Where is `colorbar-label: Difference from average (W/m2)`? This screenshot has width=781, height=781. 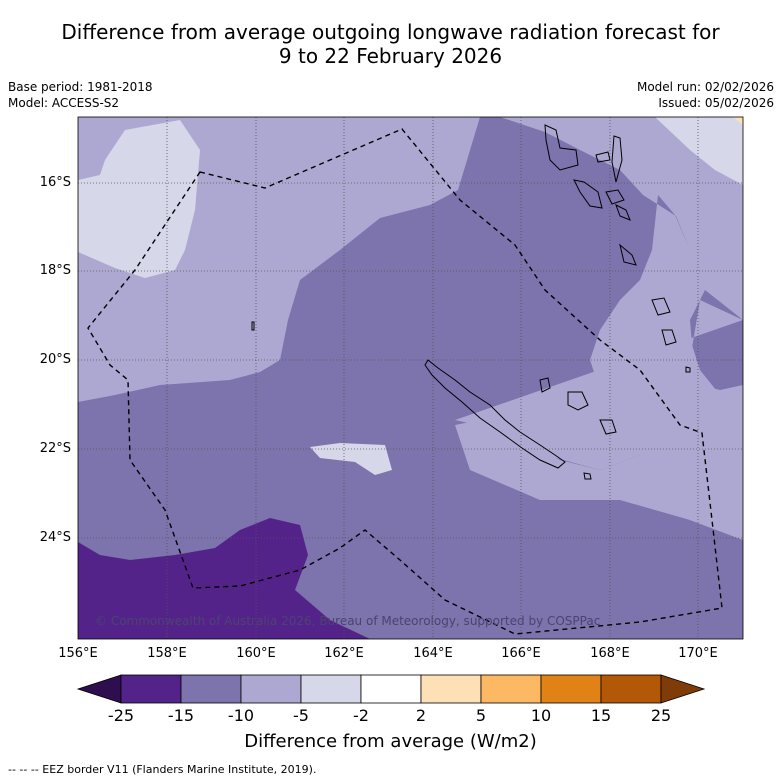 colorbar-label: Difference from average (W/m2) is located at coordinates (390, 741).